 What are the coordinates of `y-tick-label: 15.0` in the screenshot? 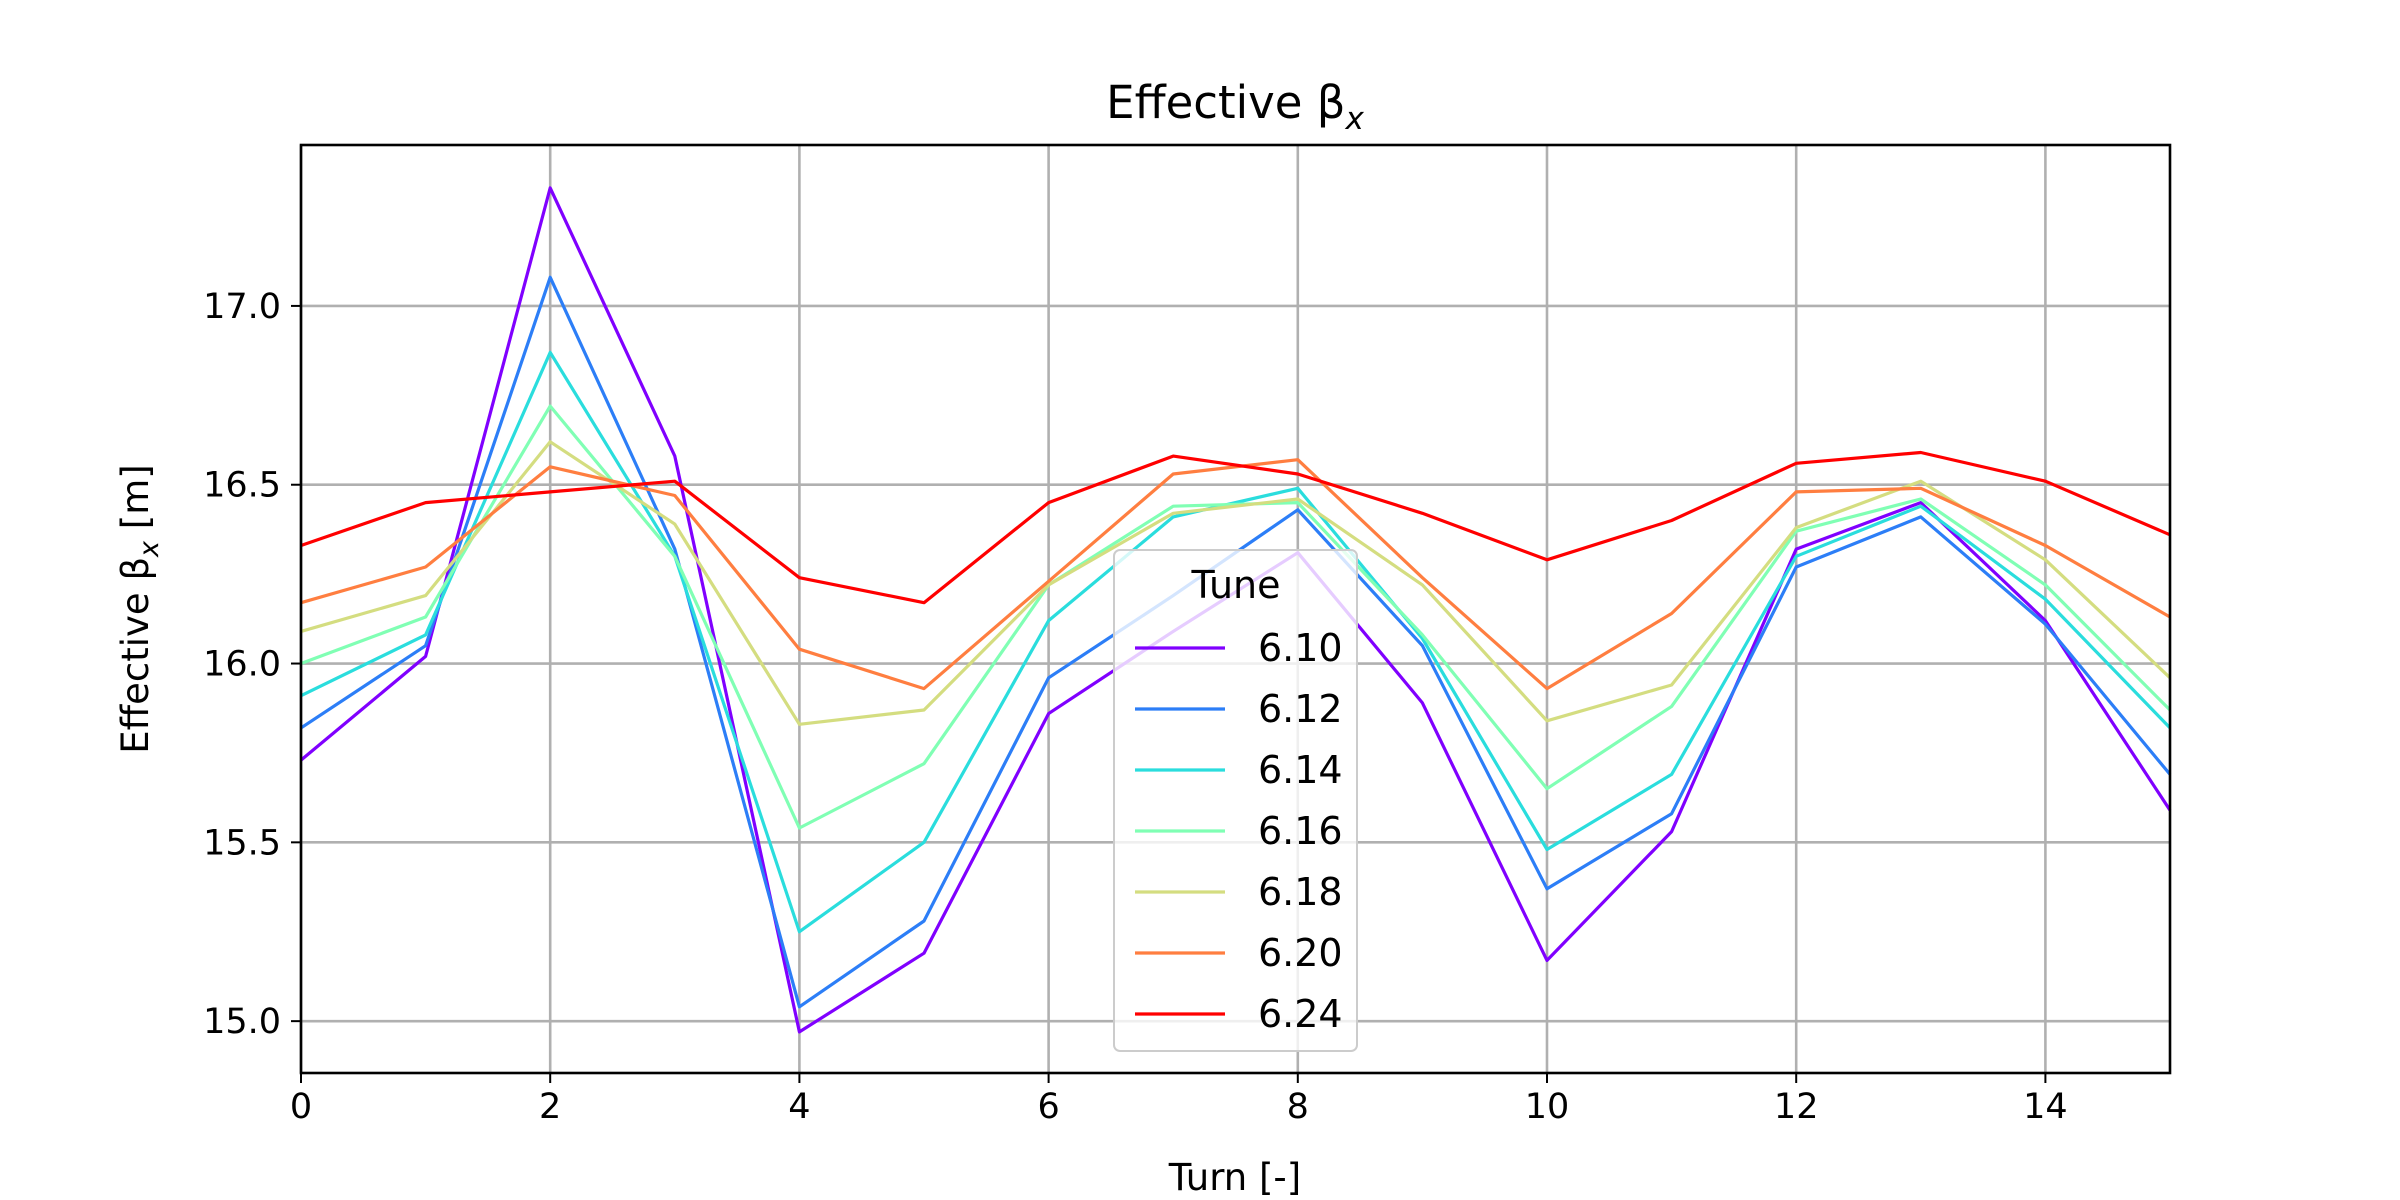 It's located at (242, 1022).